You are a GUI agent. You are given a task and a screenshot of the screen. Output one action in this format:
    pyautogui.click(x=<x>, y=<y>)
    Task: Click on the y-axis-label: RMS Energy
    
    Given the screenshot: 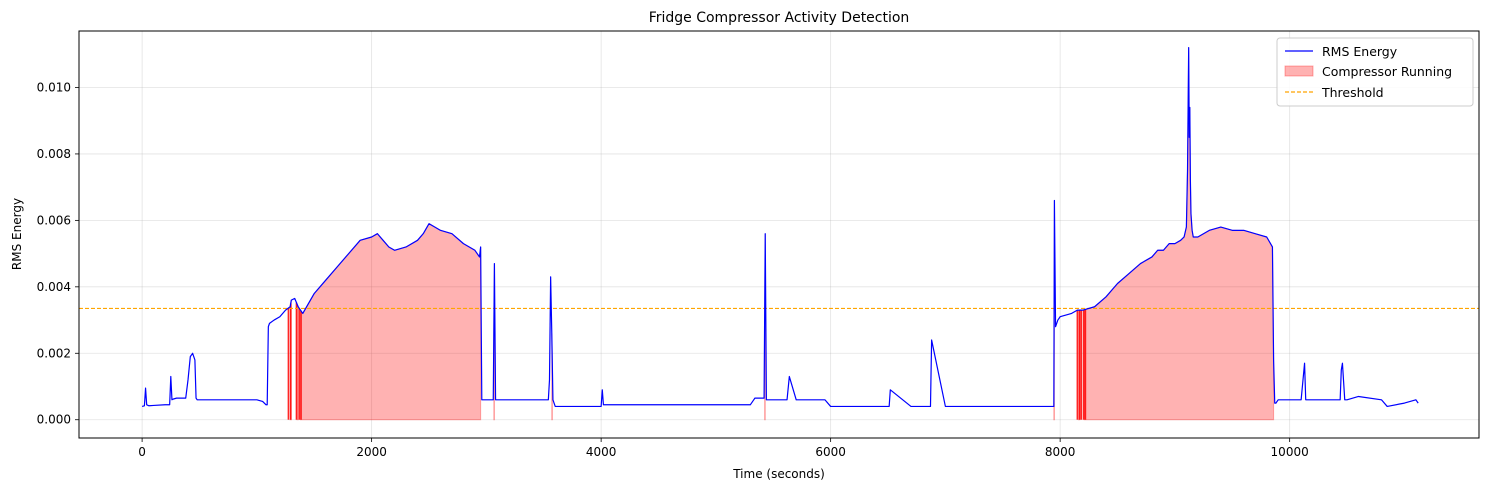 What is the action you would take?
    pyautogui.click(x=17, y=234)
    